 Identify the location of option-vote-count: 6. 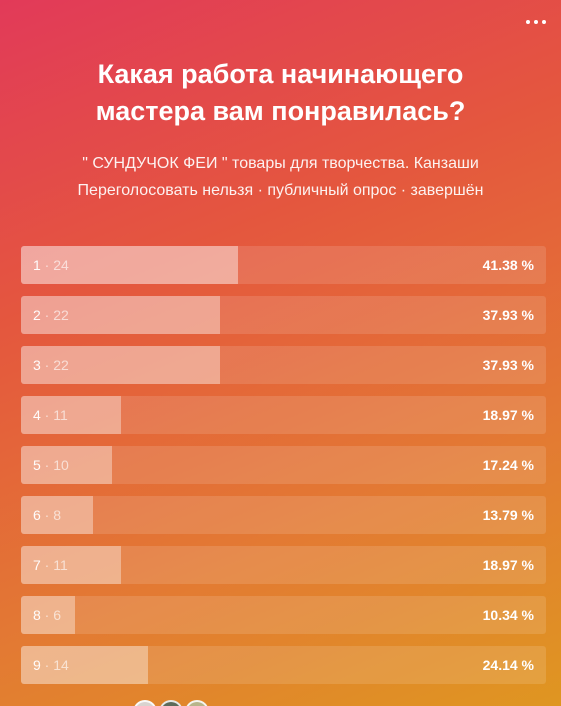
(57, 615).